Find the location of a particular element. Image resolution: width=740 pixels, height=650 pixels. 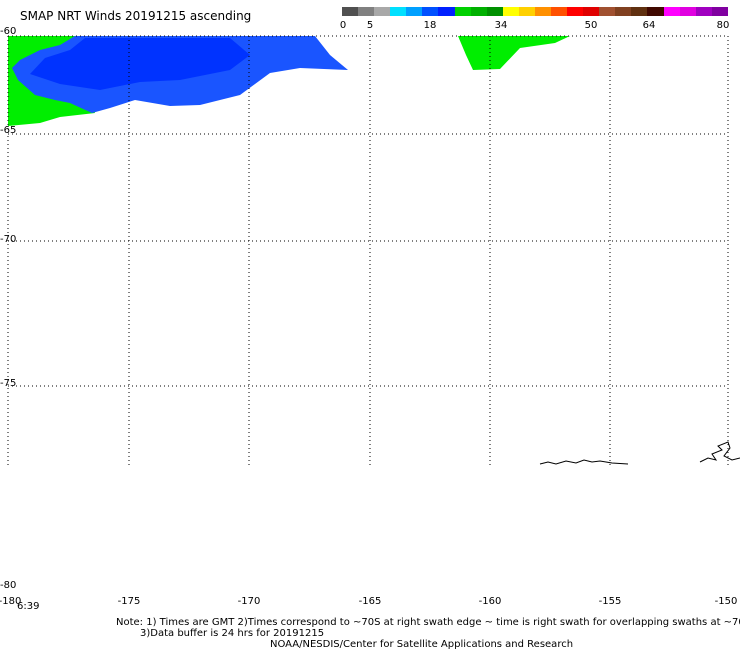

lon-label-170: -170 is located at coordinates (249, 601).